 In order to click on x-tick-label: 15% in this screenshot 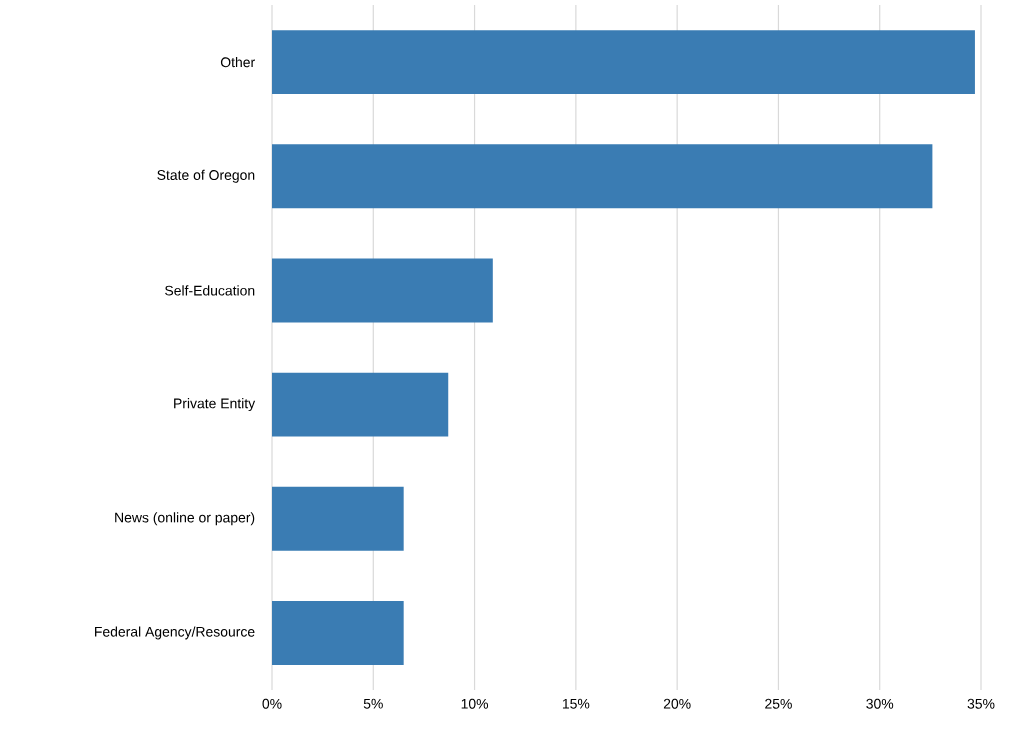, I will do `click(576, 703)`.